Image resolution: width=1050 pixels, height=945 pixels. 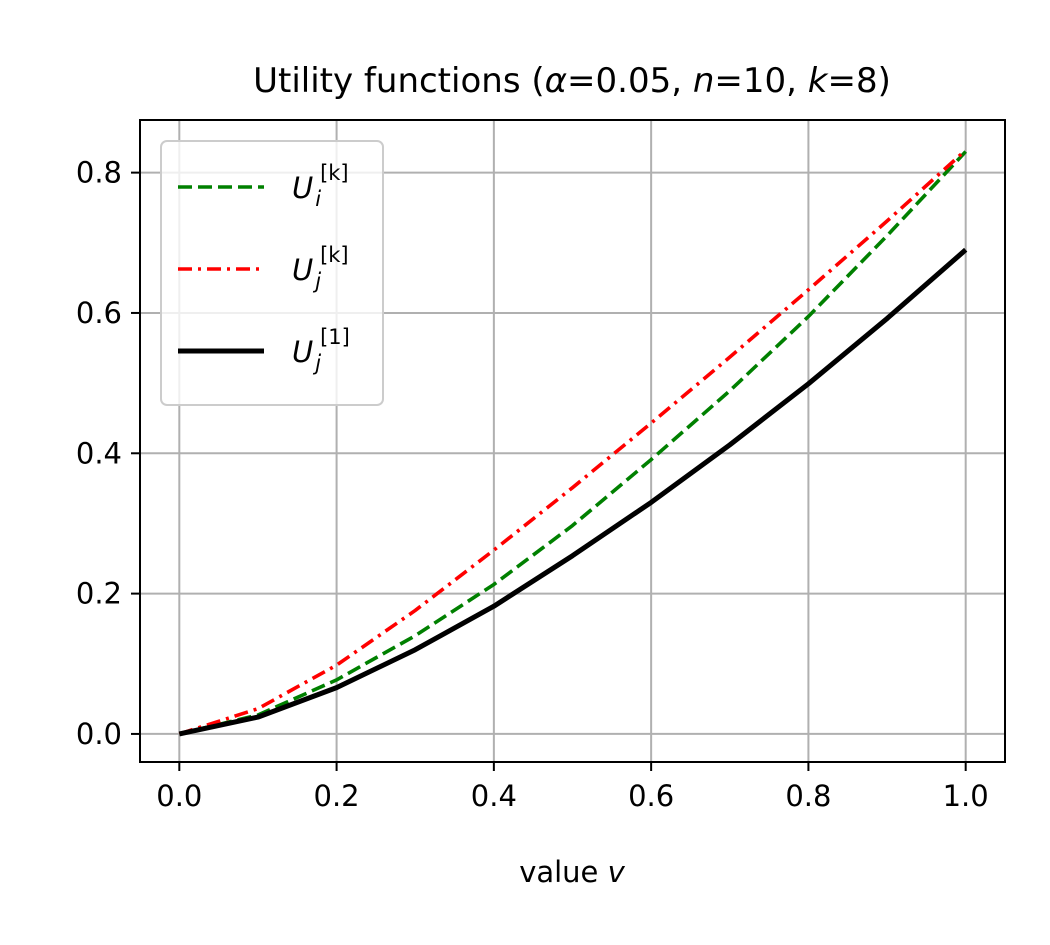 I want to click on y-tick-label: 0.4, so click(x=99, y=453).